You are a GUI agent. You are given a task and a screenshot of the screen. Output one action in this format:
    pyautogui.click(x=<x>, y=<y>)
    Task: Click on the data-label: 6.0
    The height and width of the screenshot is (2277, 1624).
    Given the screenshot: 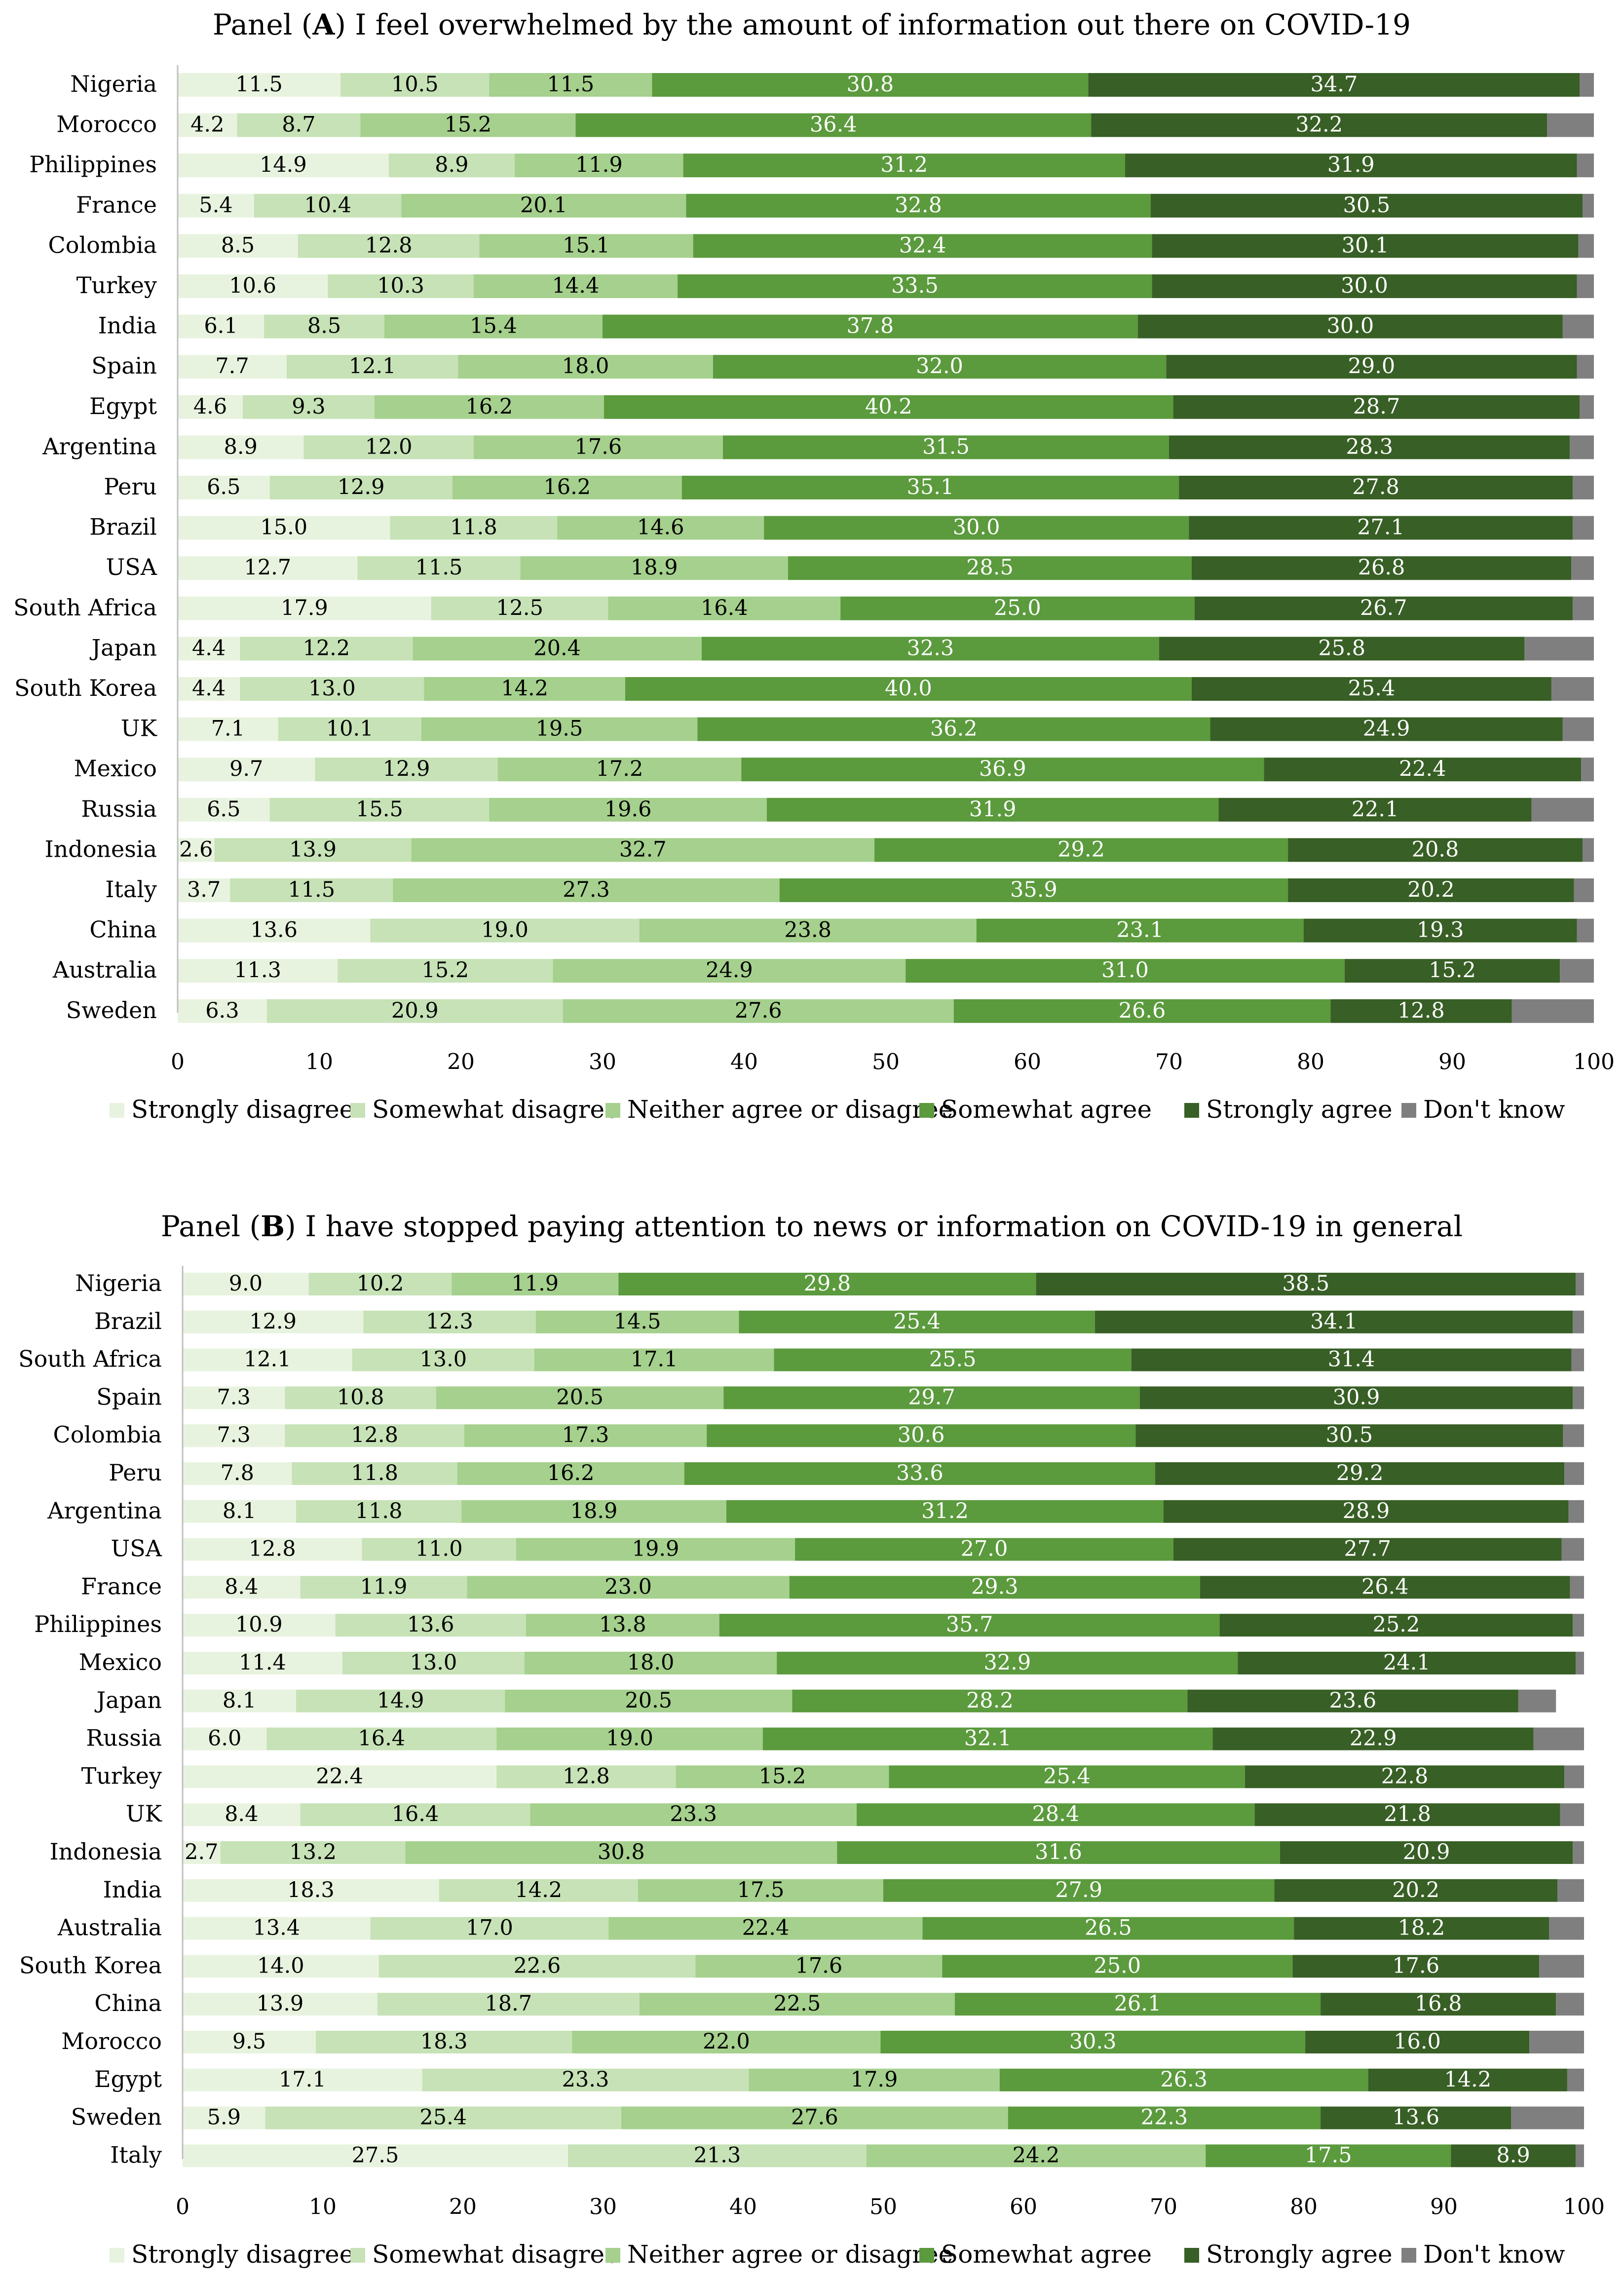 What is the action you would take?
    pyautogui.click(x=225, y=1738)
    